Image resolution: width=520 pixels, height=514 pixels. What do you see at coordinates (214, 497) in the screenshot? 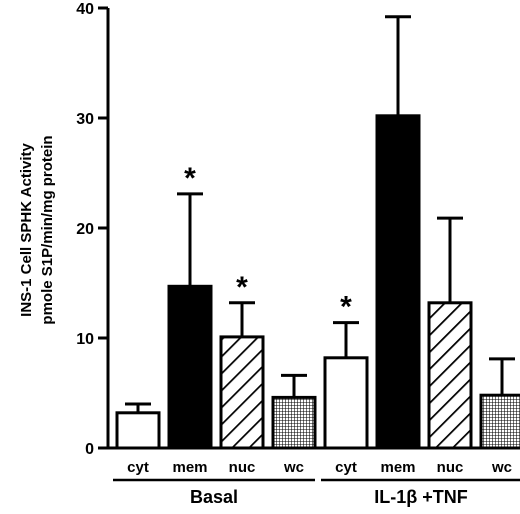
I see `group-label: Basal` at bounding box center [214, 497].